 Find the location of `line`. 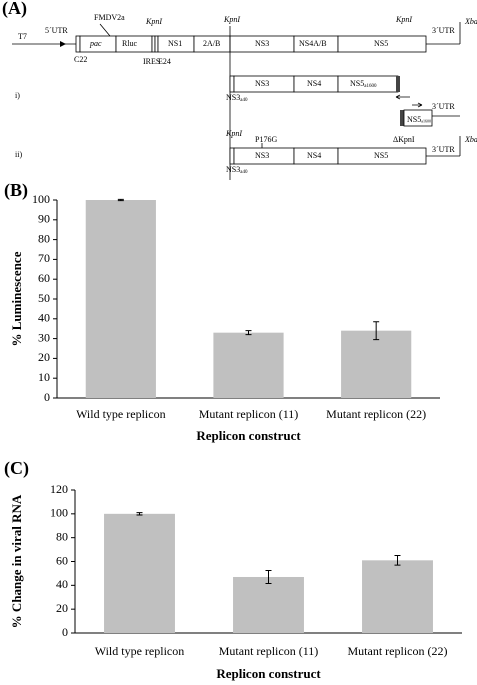

line is located at coordinates (105, 30).